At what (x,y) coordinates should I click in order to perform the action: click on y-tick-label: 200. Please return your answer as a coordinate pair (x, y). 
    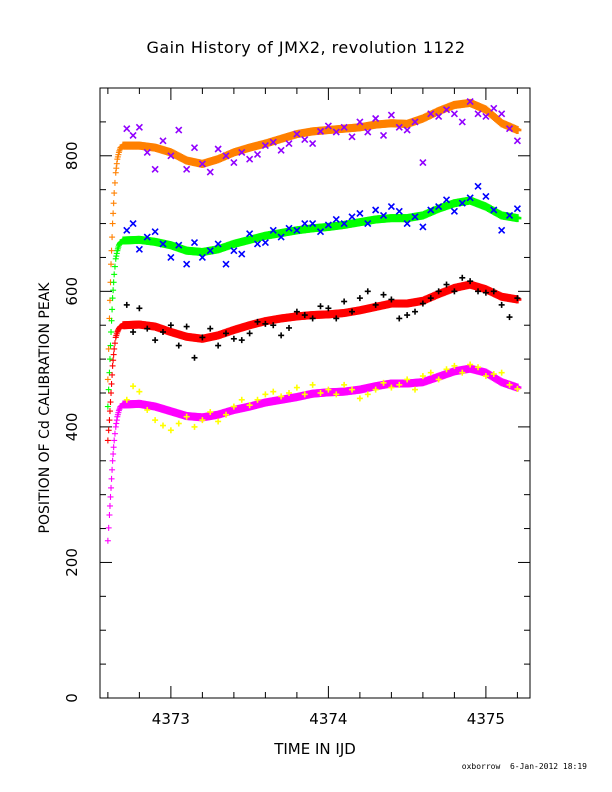
    Looking at the image, I should click on (72, 562).